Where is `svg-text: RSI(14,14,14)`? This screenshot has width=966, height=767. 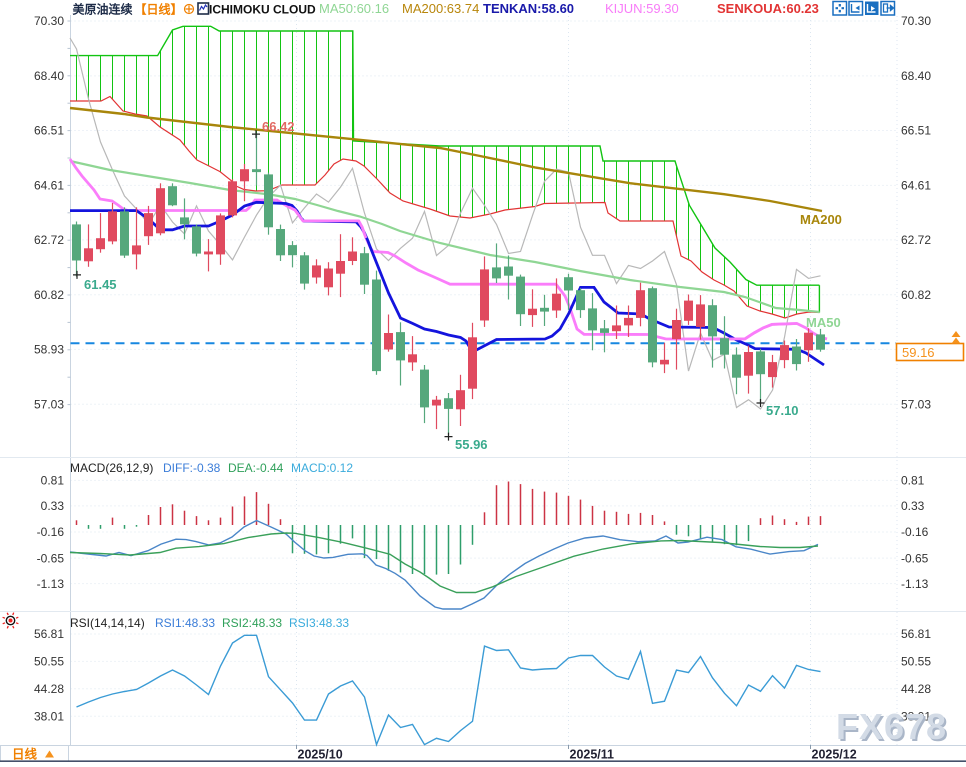 svg-text: RSI(14,14,14) is located at coordinates (107, 623).